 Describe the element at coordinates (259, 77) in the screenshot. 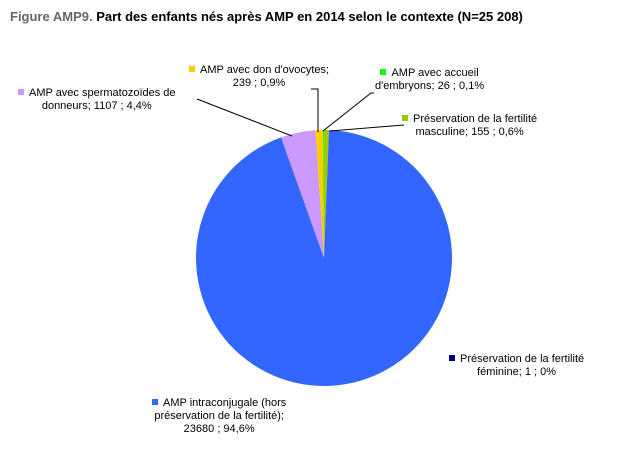

I see `label-ovocytes: AMP avec don d'ovocytes; 239 ; 0,9%` at that location.